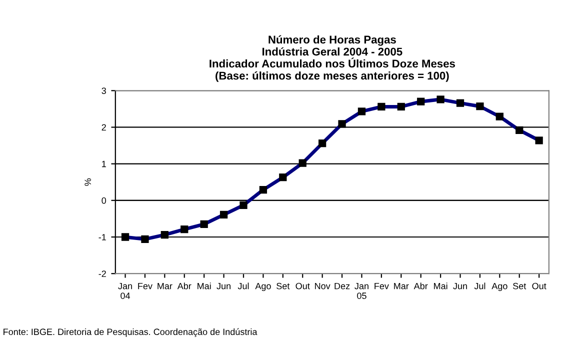 The height and width of the screenshot is (342, 563). Describe the element at coordinates (102, 237) in the screenshot. I see `y-tick-label: -1` at that location.